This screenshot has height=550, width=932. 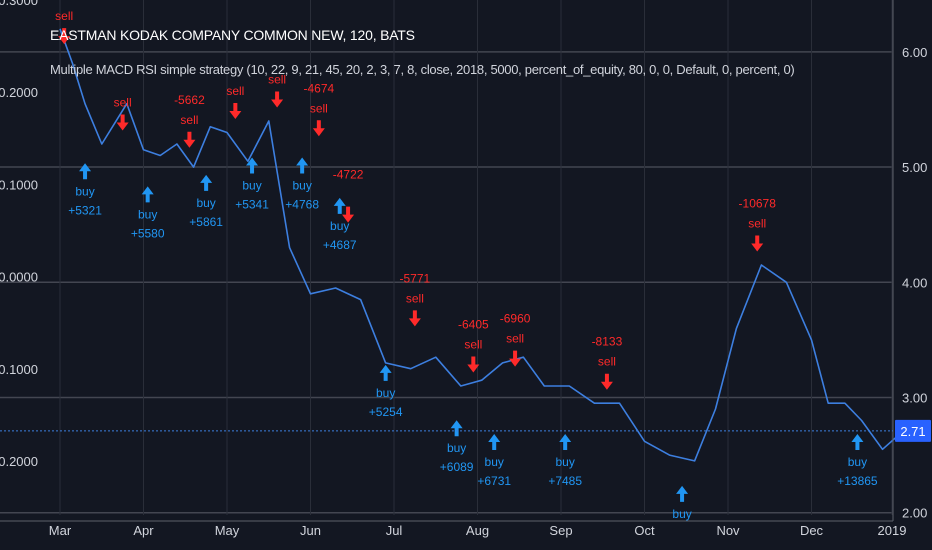 What do you see at coordinates (143, 530) in the screenshot?
I see `x-axis-tick-label: Apr` at bounding box center [143, 530].